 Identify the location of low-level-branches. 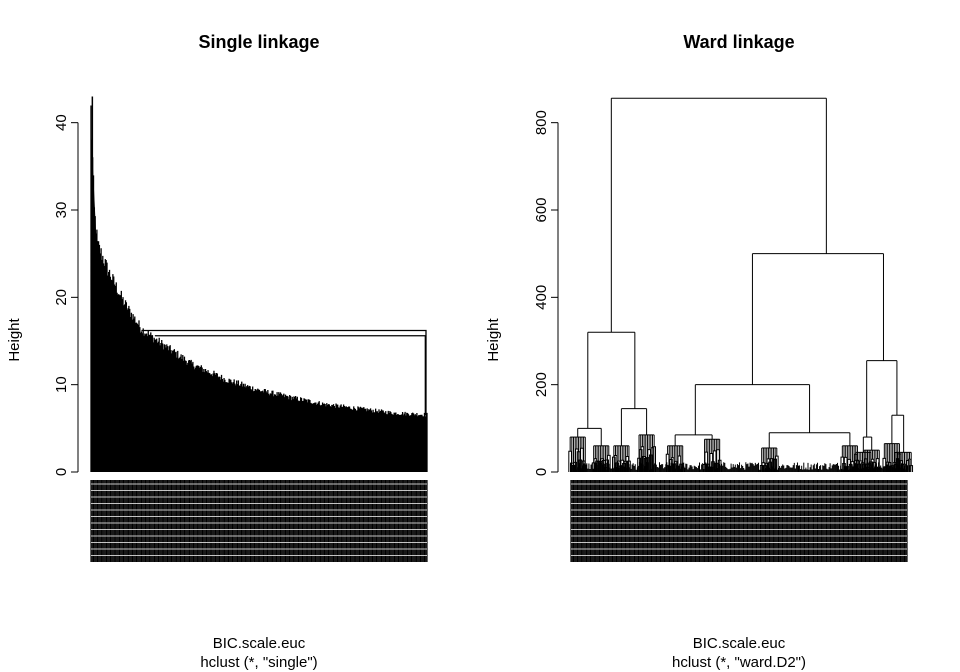
(739, 466).